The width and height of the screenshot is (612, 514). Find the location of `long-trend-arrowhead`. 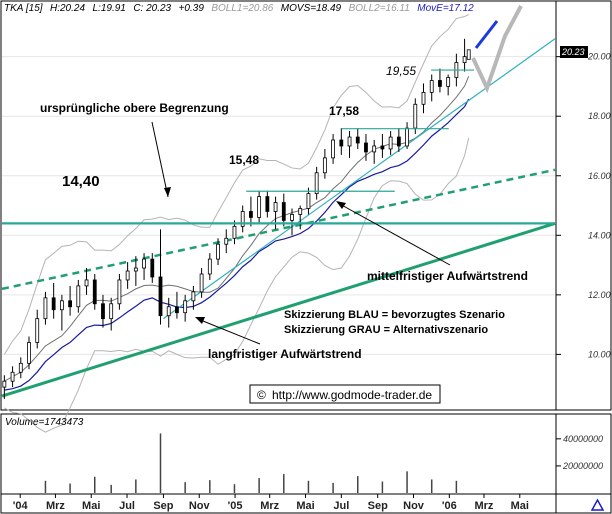

long-trend-arrowhead is located at coordinates (200, 320).